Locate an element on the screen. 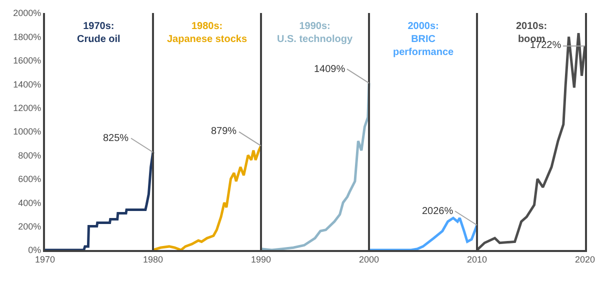 The width and height of the screenshot is (603, 288). text: 1980s: Japanese stocks is located at coordinates (207, 33).